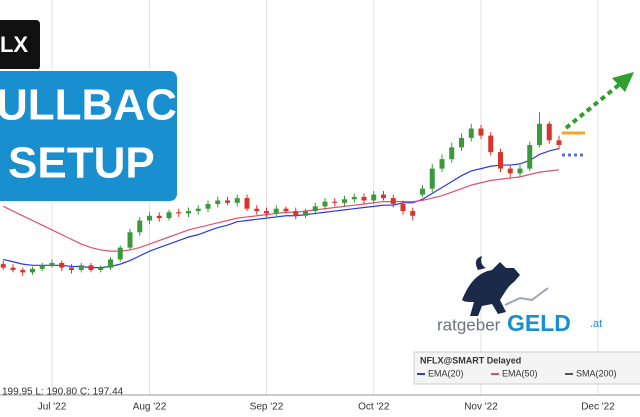 The height and width of the screenshot is (417, 640). I want to click on ticker-tag, so click(20, 45).